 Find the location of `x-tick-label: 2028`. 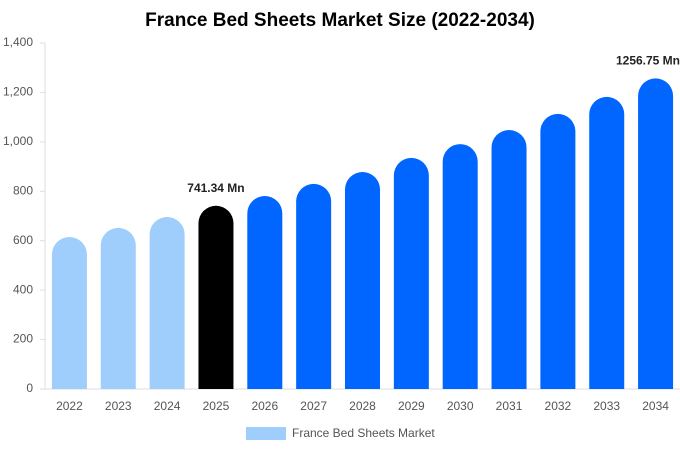

x-tick-label: 2028 is located at coordinates (362, 406).